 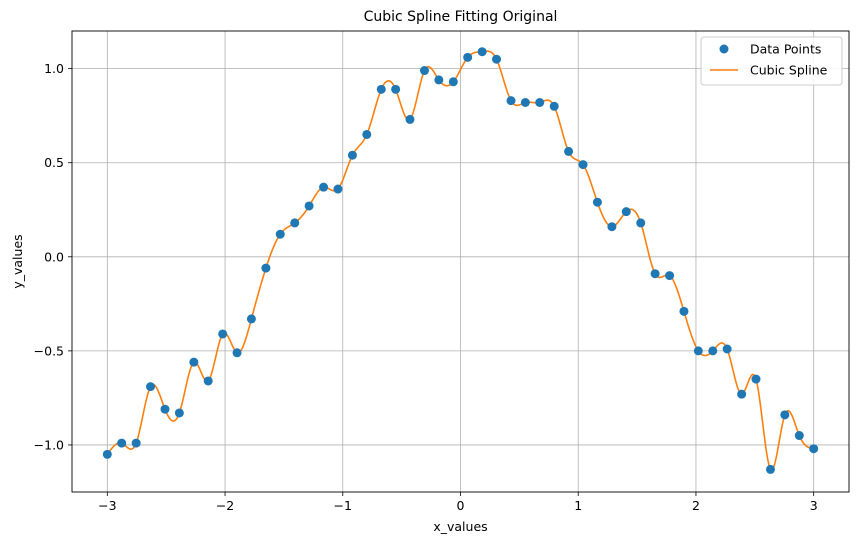 I want to click on y-axis-label: y_values, so click(x=17, y=261).